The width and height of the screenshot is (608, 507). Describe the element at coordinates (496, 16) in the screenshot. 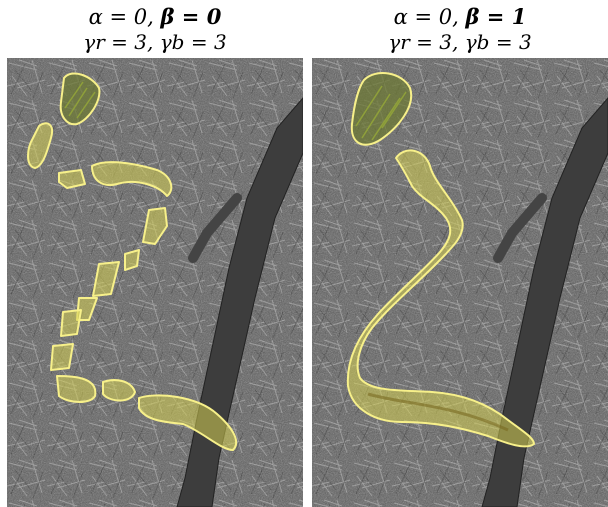

I see `beta-term: β = 1` at that location.